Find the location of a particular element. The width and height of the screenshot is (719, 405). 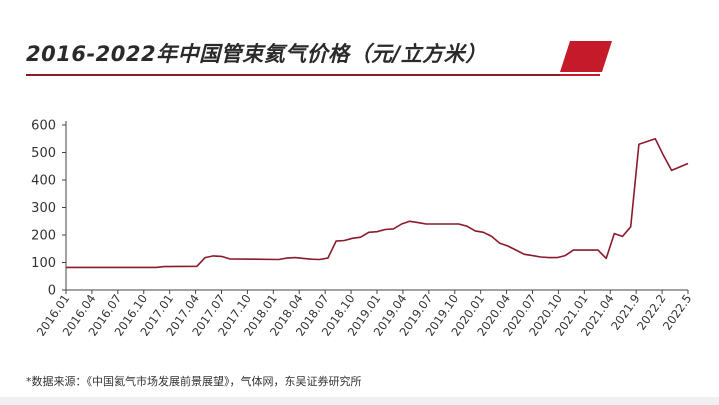

y-tick-label: 400 is located at coordinates (43, 181).